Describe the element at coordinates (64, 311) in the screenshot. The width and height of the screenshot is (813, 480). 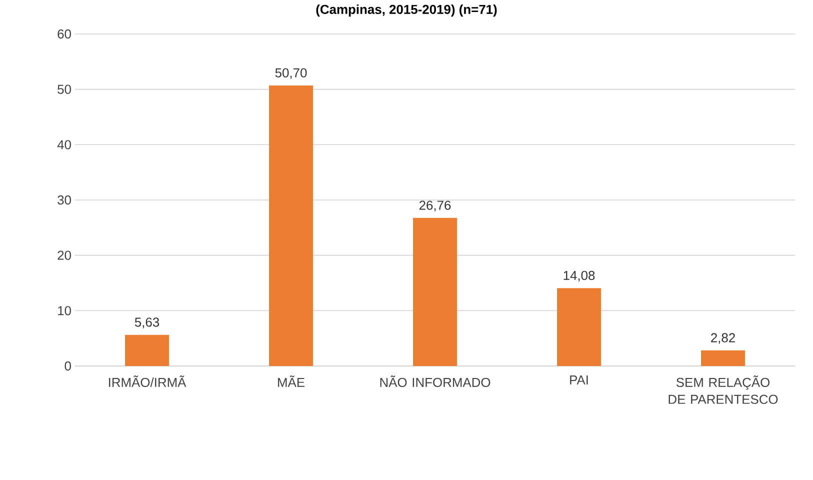
I see `y-tick-label: 10` at that location.